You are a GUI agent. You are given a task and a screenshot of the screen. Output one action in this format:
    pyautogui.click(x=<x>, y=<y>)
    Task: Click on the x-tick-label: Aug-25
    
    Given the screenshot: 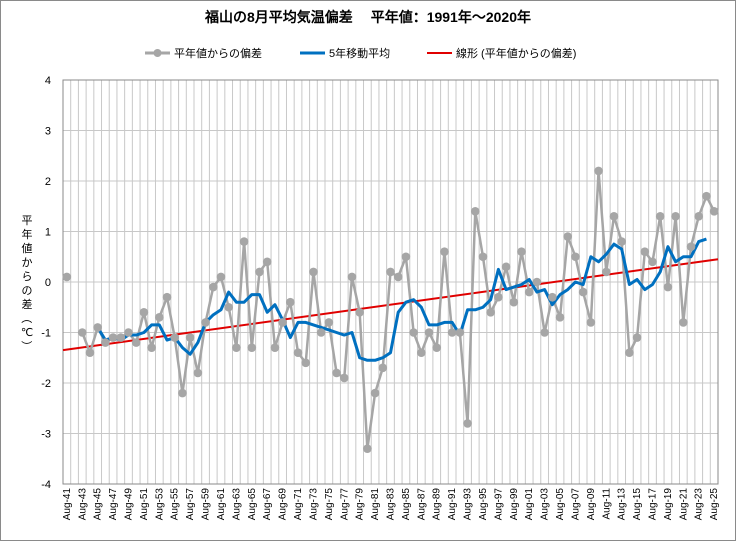 What is the action you would take?
    pyautogui.click(x=714, y=504)
    